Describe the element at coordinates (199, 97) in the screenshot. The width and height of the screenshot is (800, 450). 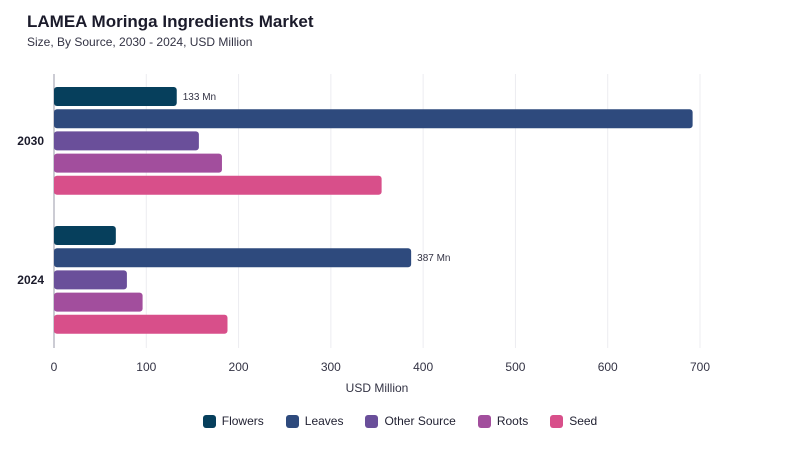
I see `data-label: 133 Mn` at that location.